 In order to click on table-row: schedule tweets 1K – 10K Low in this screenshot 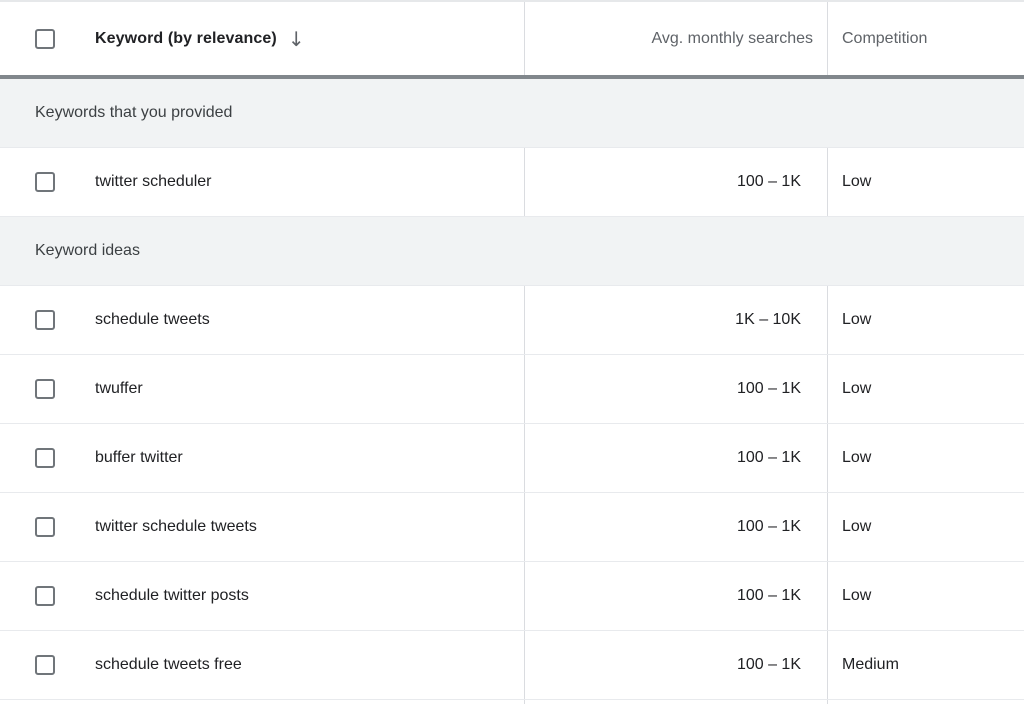, I will do `click(512, 320)`.